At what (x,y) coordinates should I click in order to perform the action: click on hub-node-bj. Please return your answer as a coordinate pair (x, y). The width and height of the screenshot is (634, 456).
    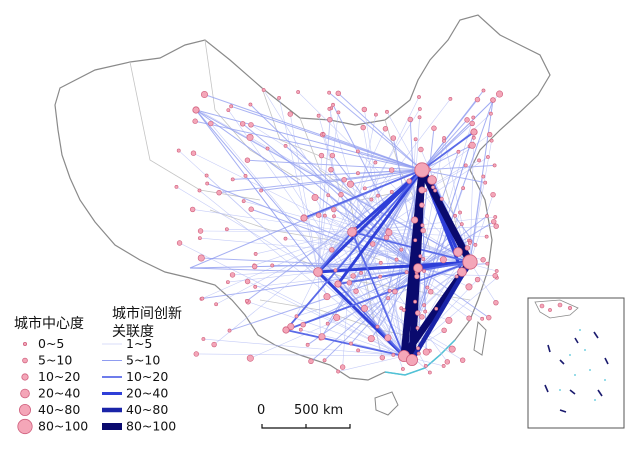
    Looking at the image, I should click on (422, 170).